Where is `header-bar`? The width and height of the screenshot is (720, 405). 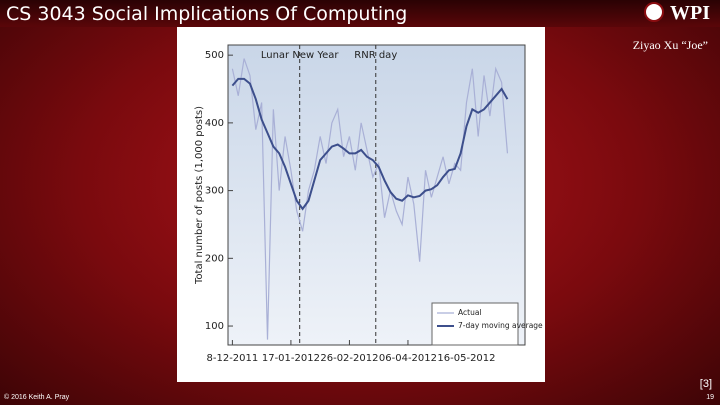
header-bar is located at coordinates (360, 13).